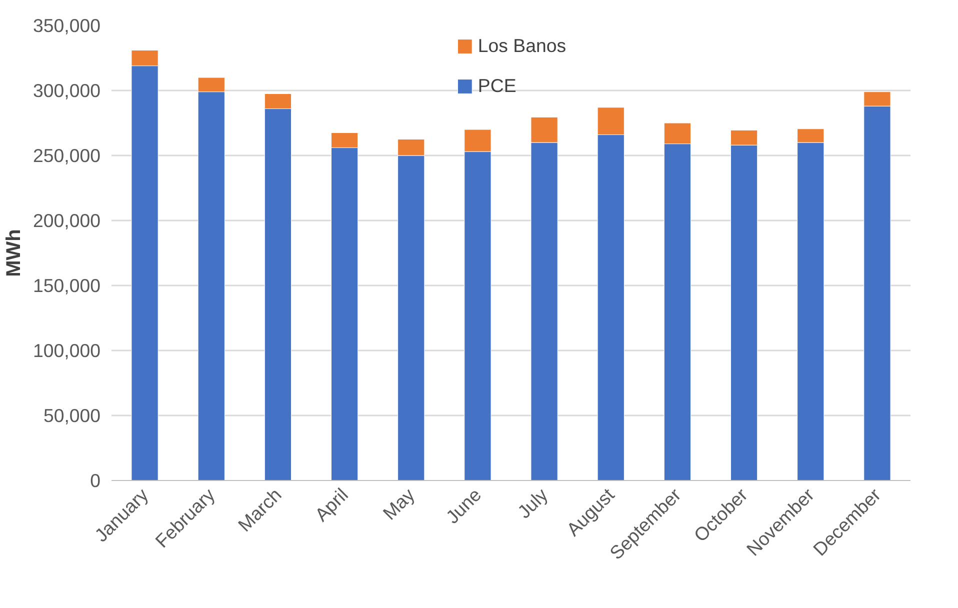 The height and width of the screenshot is (608, 958). I want to click on y-tick-label: 150,000, so click(67, 285).